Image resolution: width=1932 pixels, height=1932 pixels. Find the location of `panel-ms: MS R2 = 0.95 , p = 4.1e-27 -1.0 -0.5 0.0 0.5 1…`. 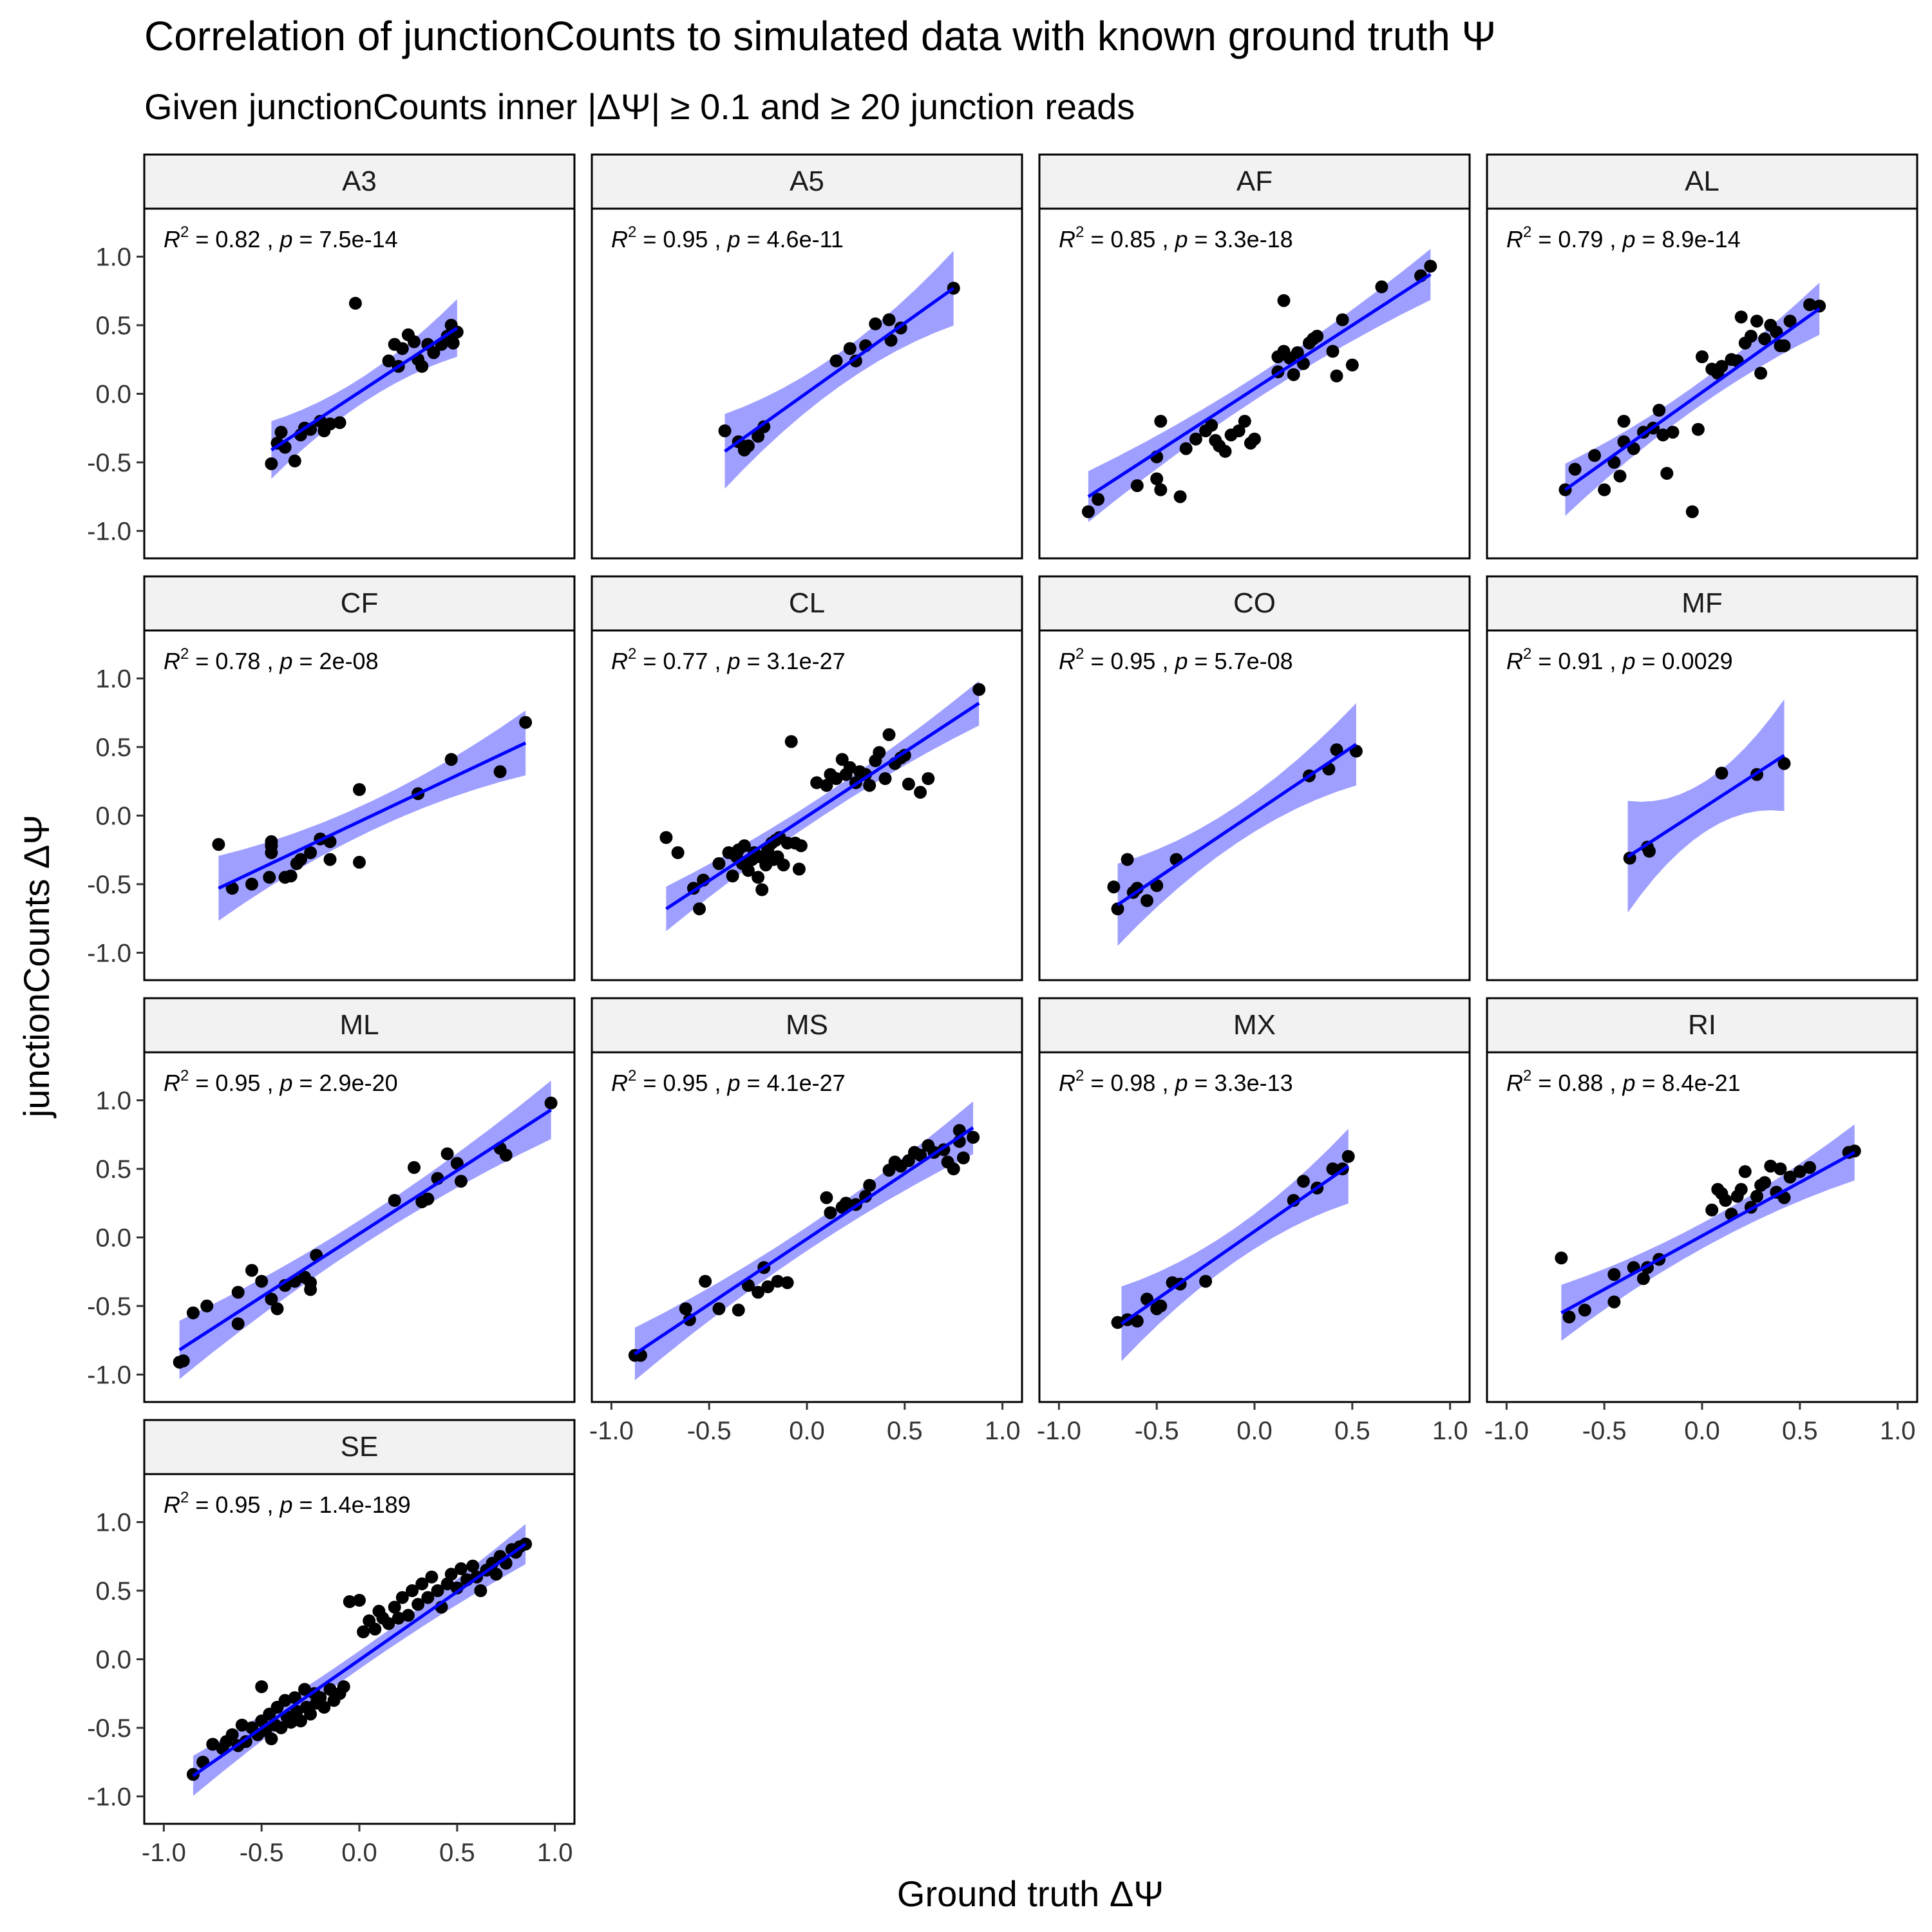

panel-ms: MS R2 = 0.95 , p = 4.1e-27 -1.0 -0.5 0.0 0.5 1… is located at coordinates (806, 1221).